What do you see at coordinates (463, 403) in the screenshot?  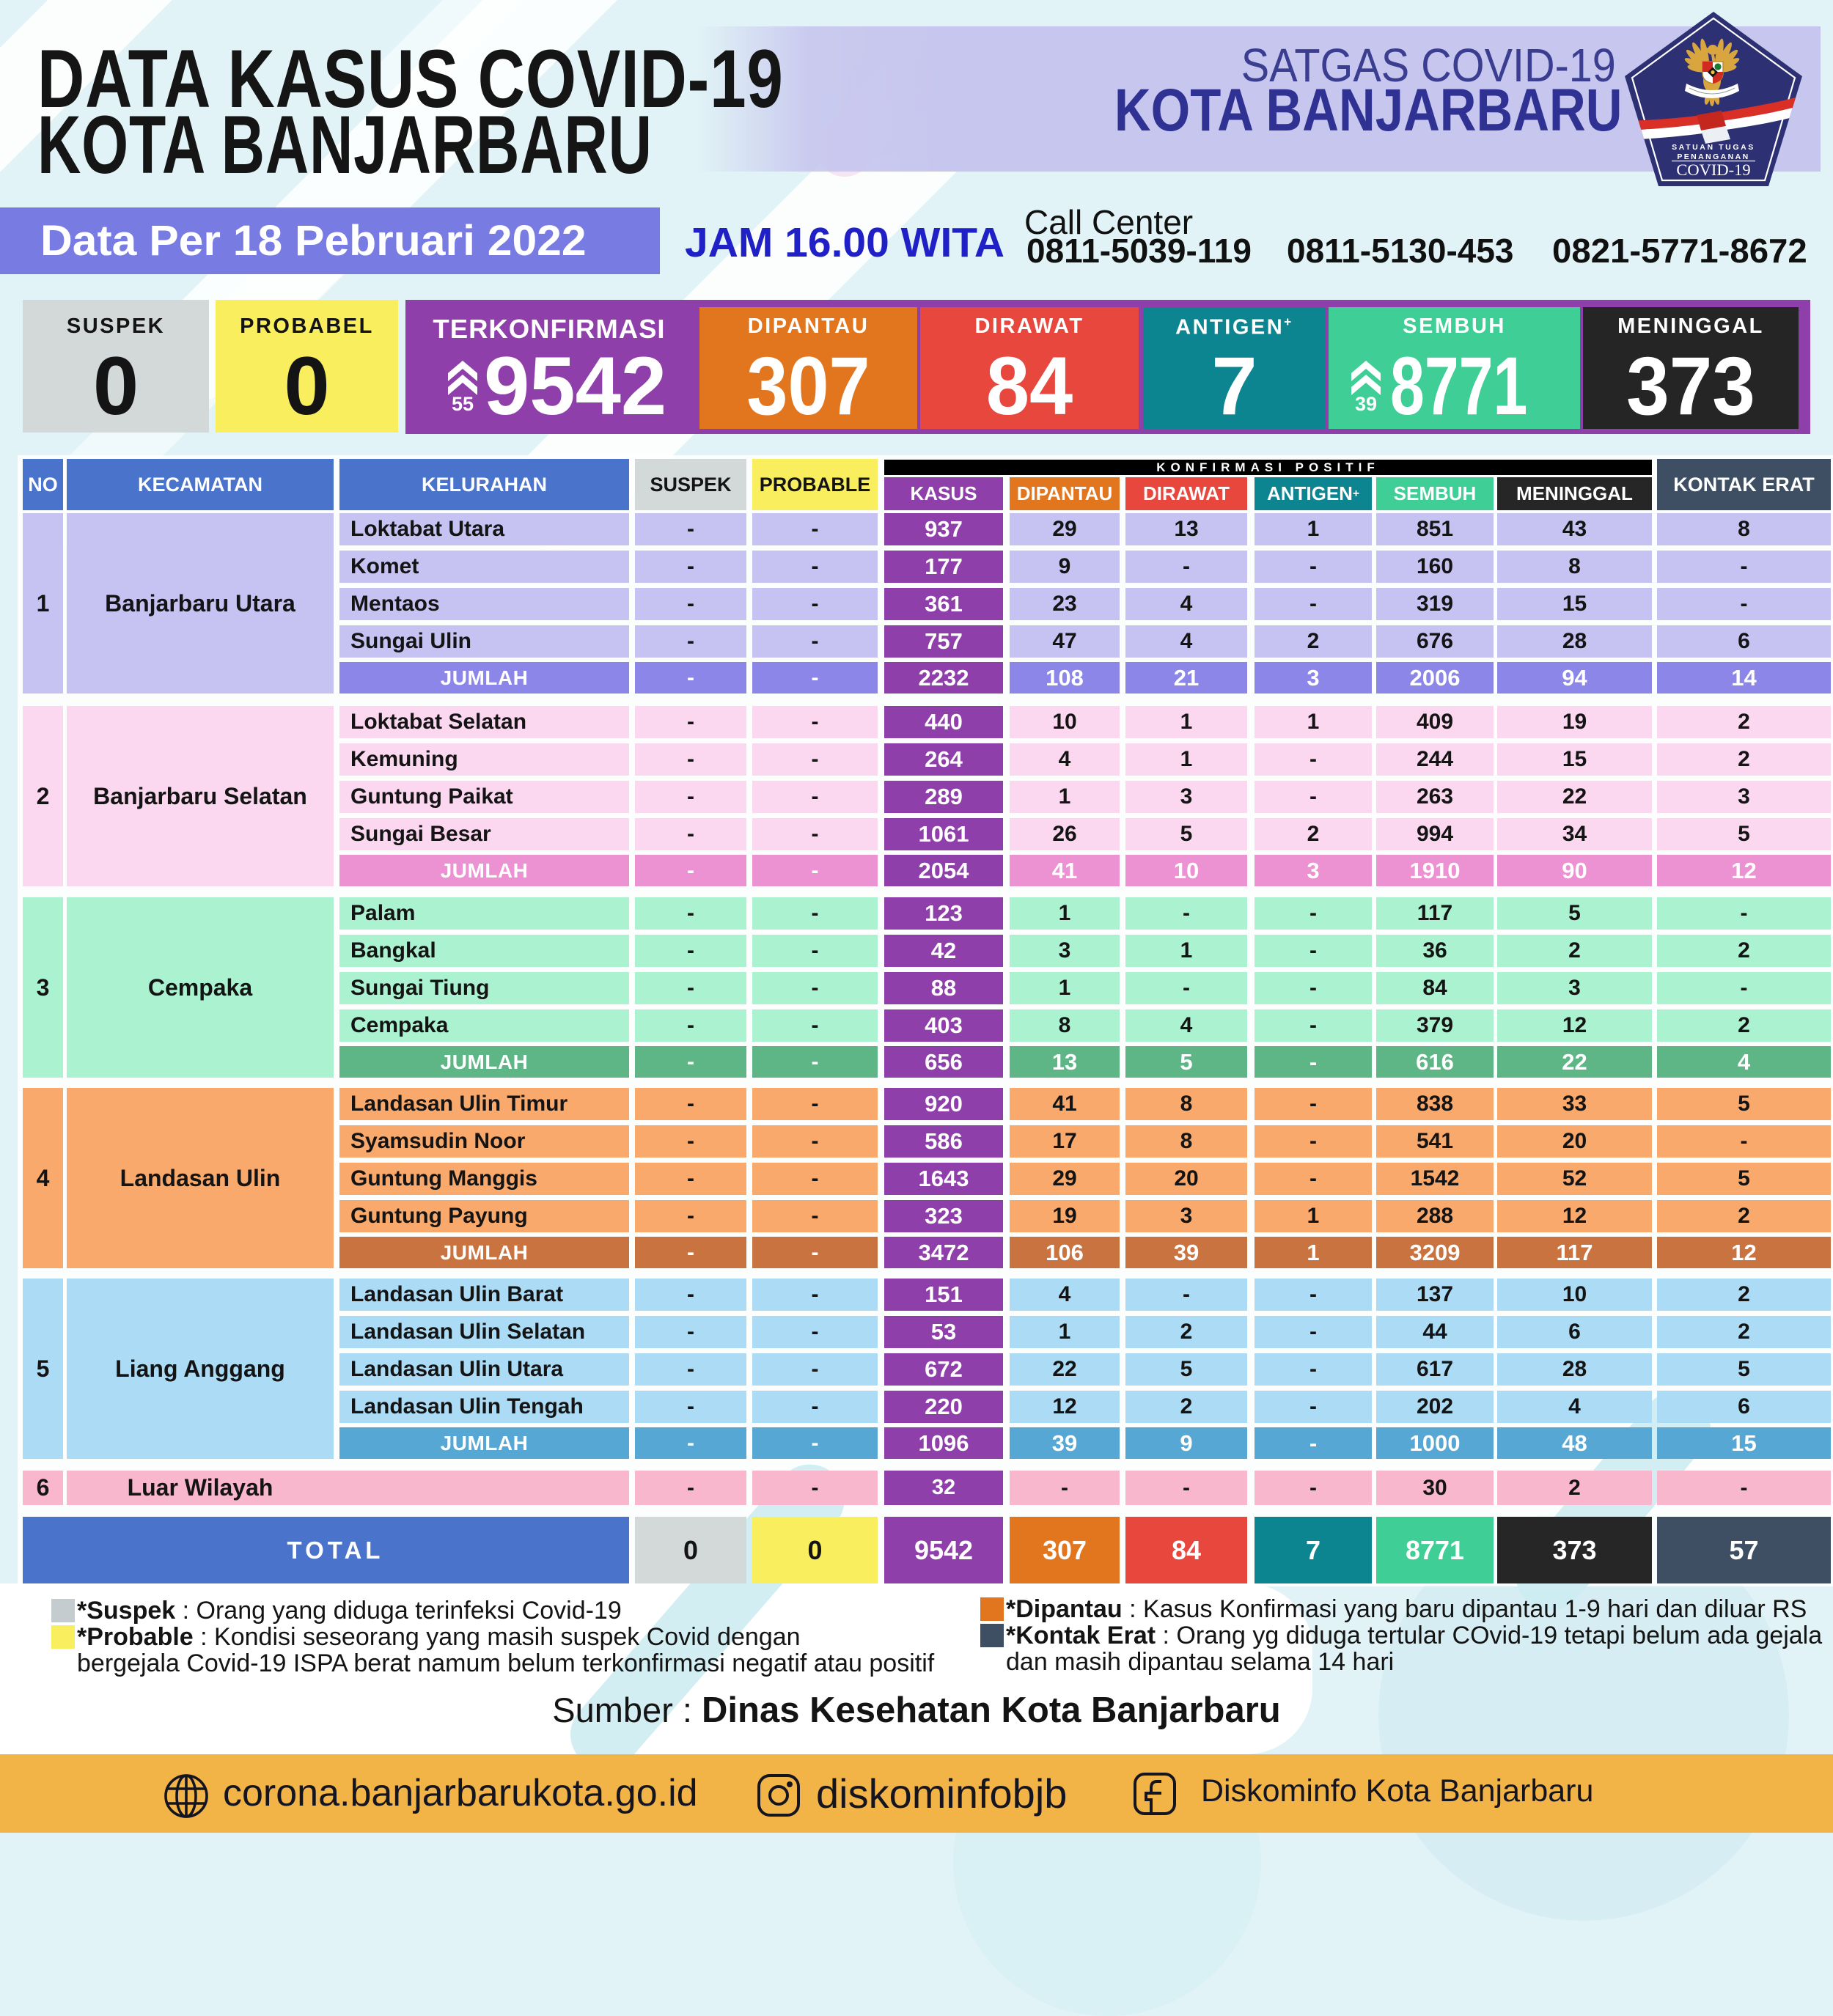 I see `svg-text: 55` at bounding box center [463, 403].